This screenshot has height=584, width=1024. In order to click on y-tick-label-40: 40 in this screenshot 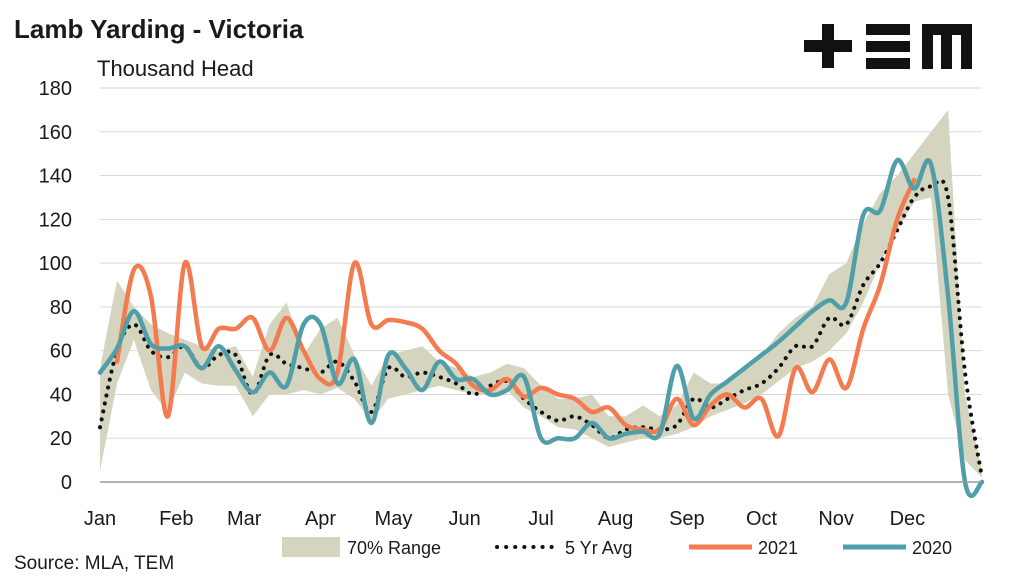, I will do `click(61, 395)`.